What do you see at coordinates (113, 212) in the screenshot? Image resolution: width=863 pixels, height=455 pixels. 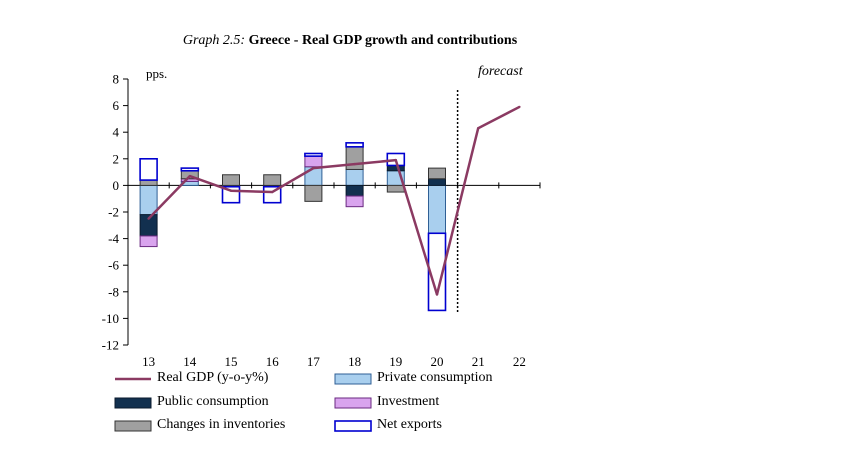 I see `y-tick-label: -2` at bounding box center [113, 212].